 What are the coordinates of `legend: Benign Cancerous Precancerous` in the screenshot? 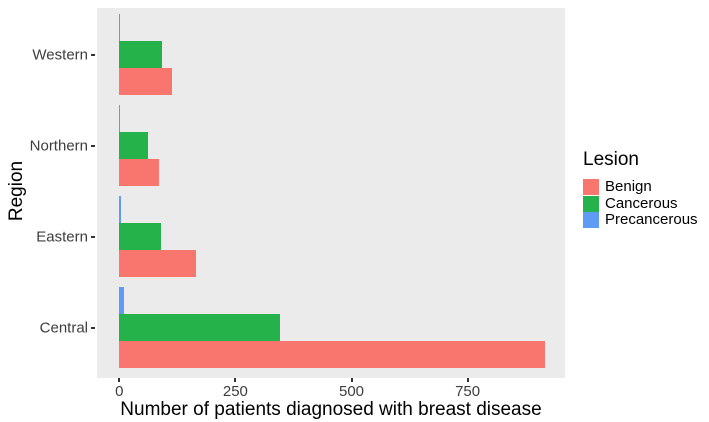 It's located at (640, 203).